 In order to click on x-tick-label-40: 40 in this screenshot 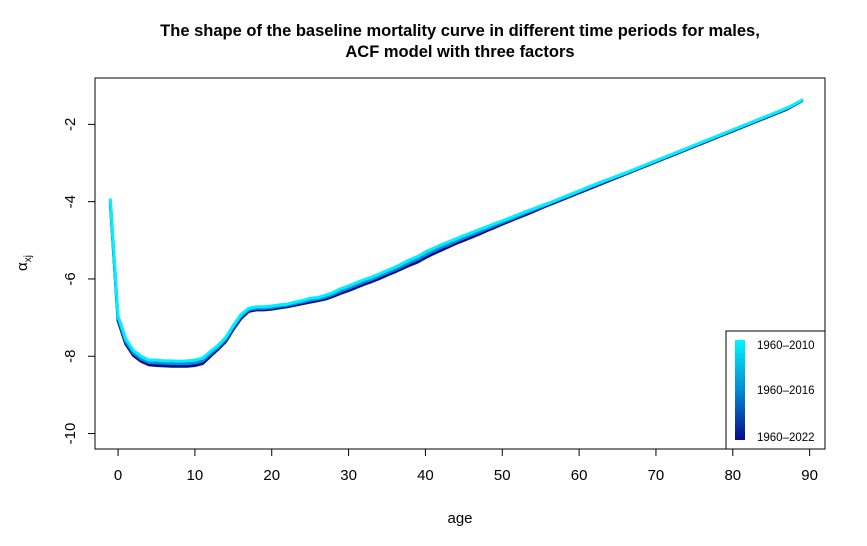, I will do `click(425, 475)`.